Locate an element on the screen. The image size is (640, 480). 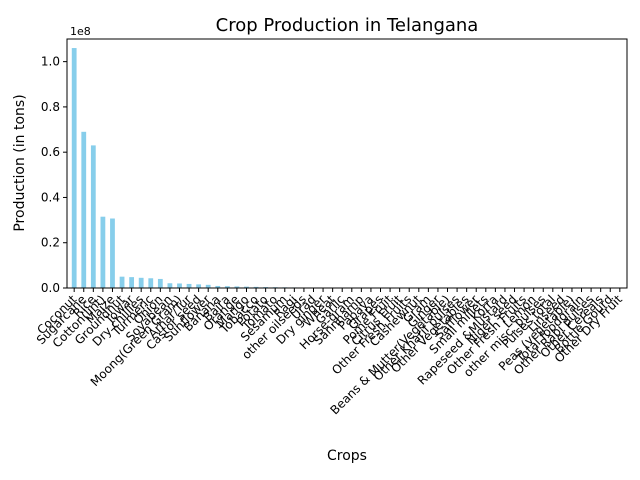
x-axis-label: Crops is located at coordinates (347, 456).